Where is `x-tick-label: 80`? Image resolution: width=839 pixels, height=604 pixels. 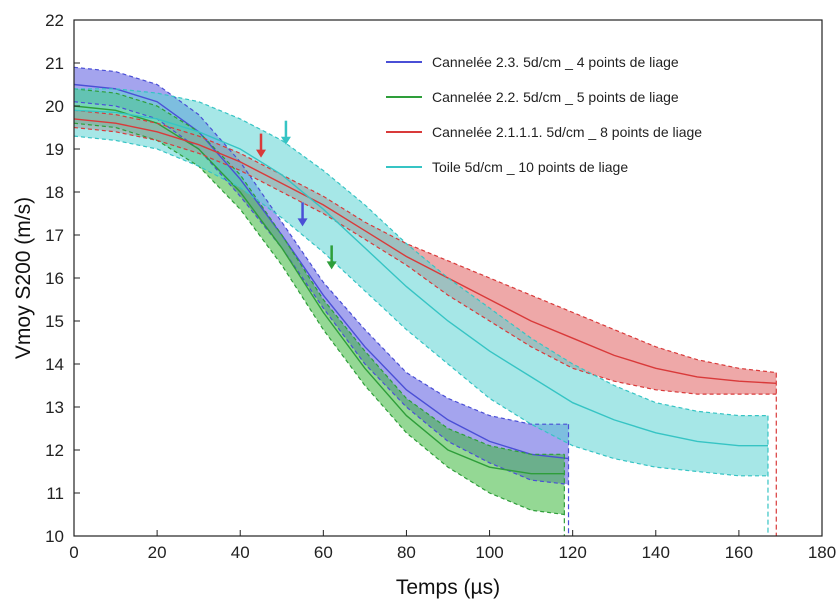 x-tick-label: 80 is located at coordinates (406, 552).